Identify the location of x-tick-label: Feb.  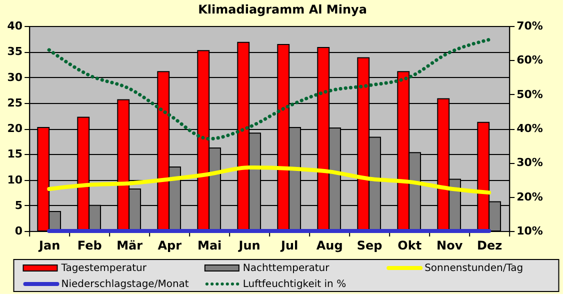
(89, 245).